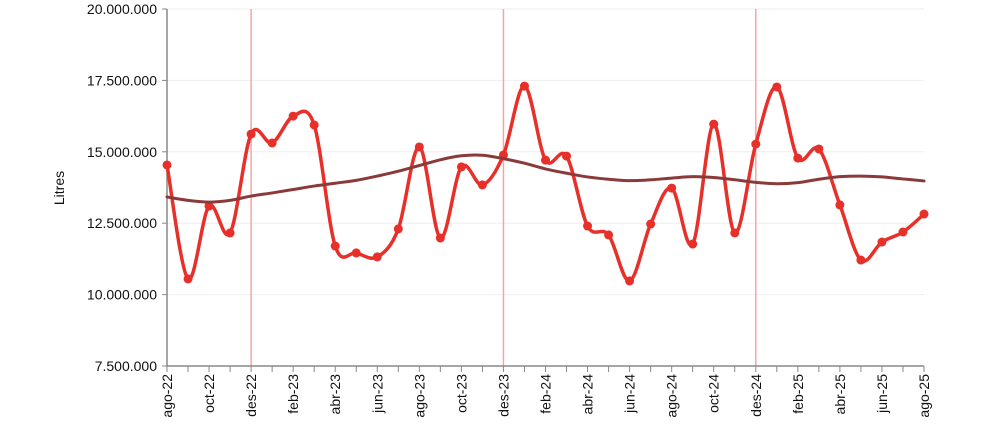 The height and width of the screenshot is (430, 1000). Describe the element at coordinates (545, 178) in the screenshot. I see `trend-line` at that location.